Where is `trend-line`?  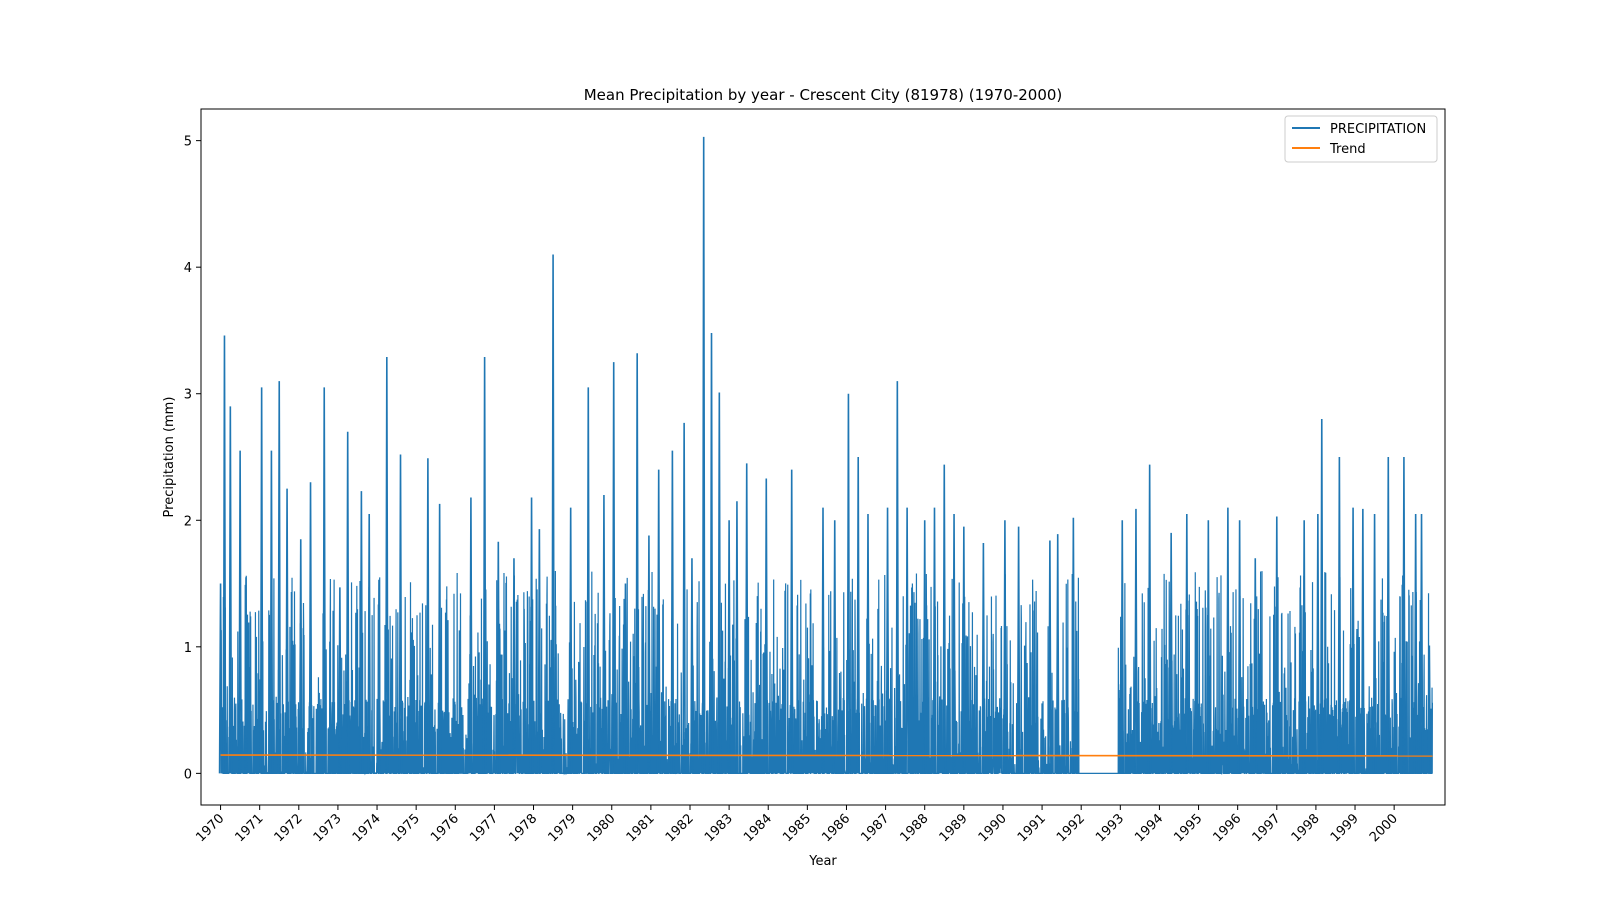 trend-line is located at coordinates (826, 755).